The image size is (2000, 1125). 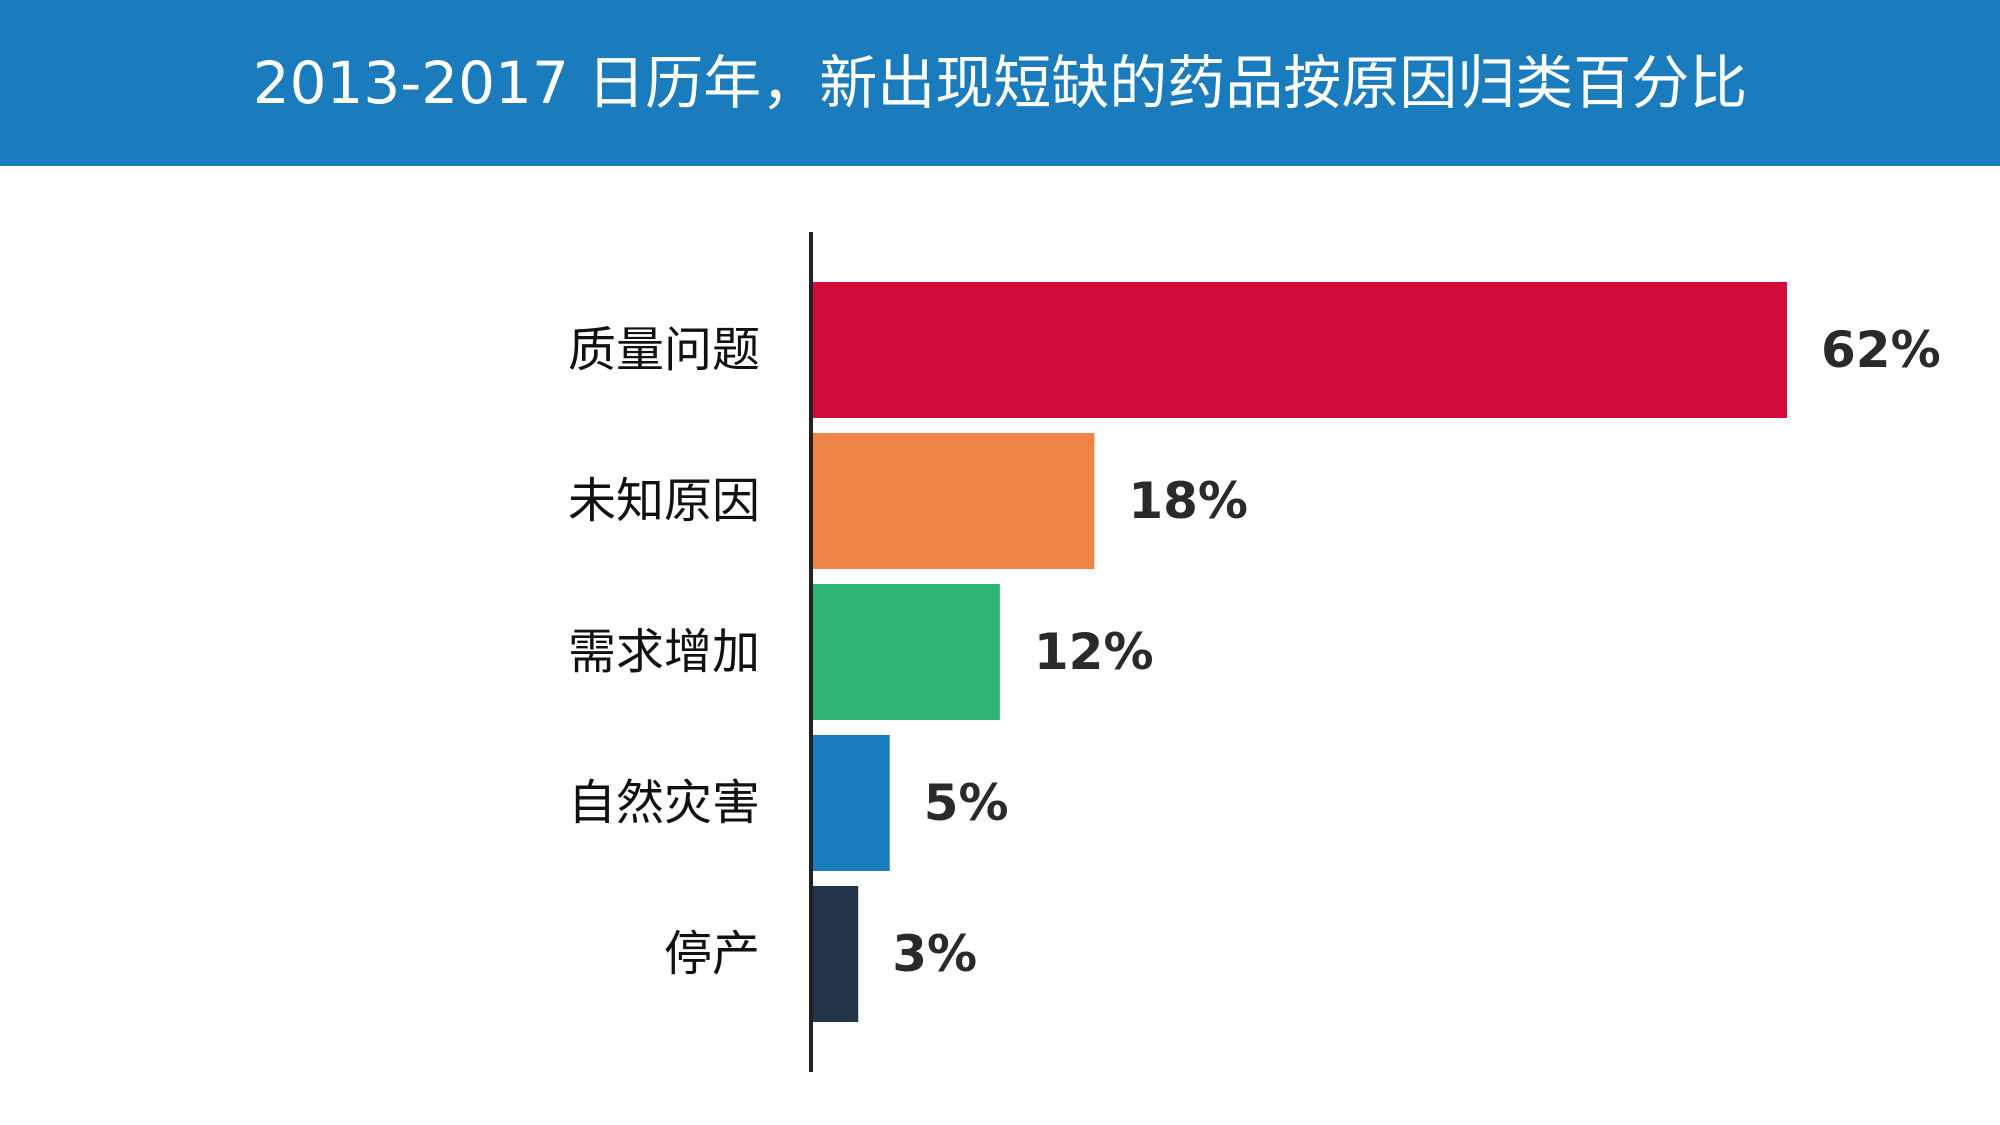 I want to click on category-label: 需求增加, so click(x=664, y=652).